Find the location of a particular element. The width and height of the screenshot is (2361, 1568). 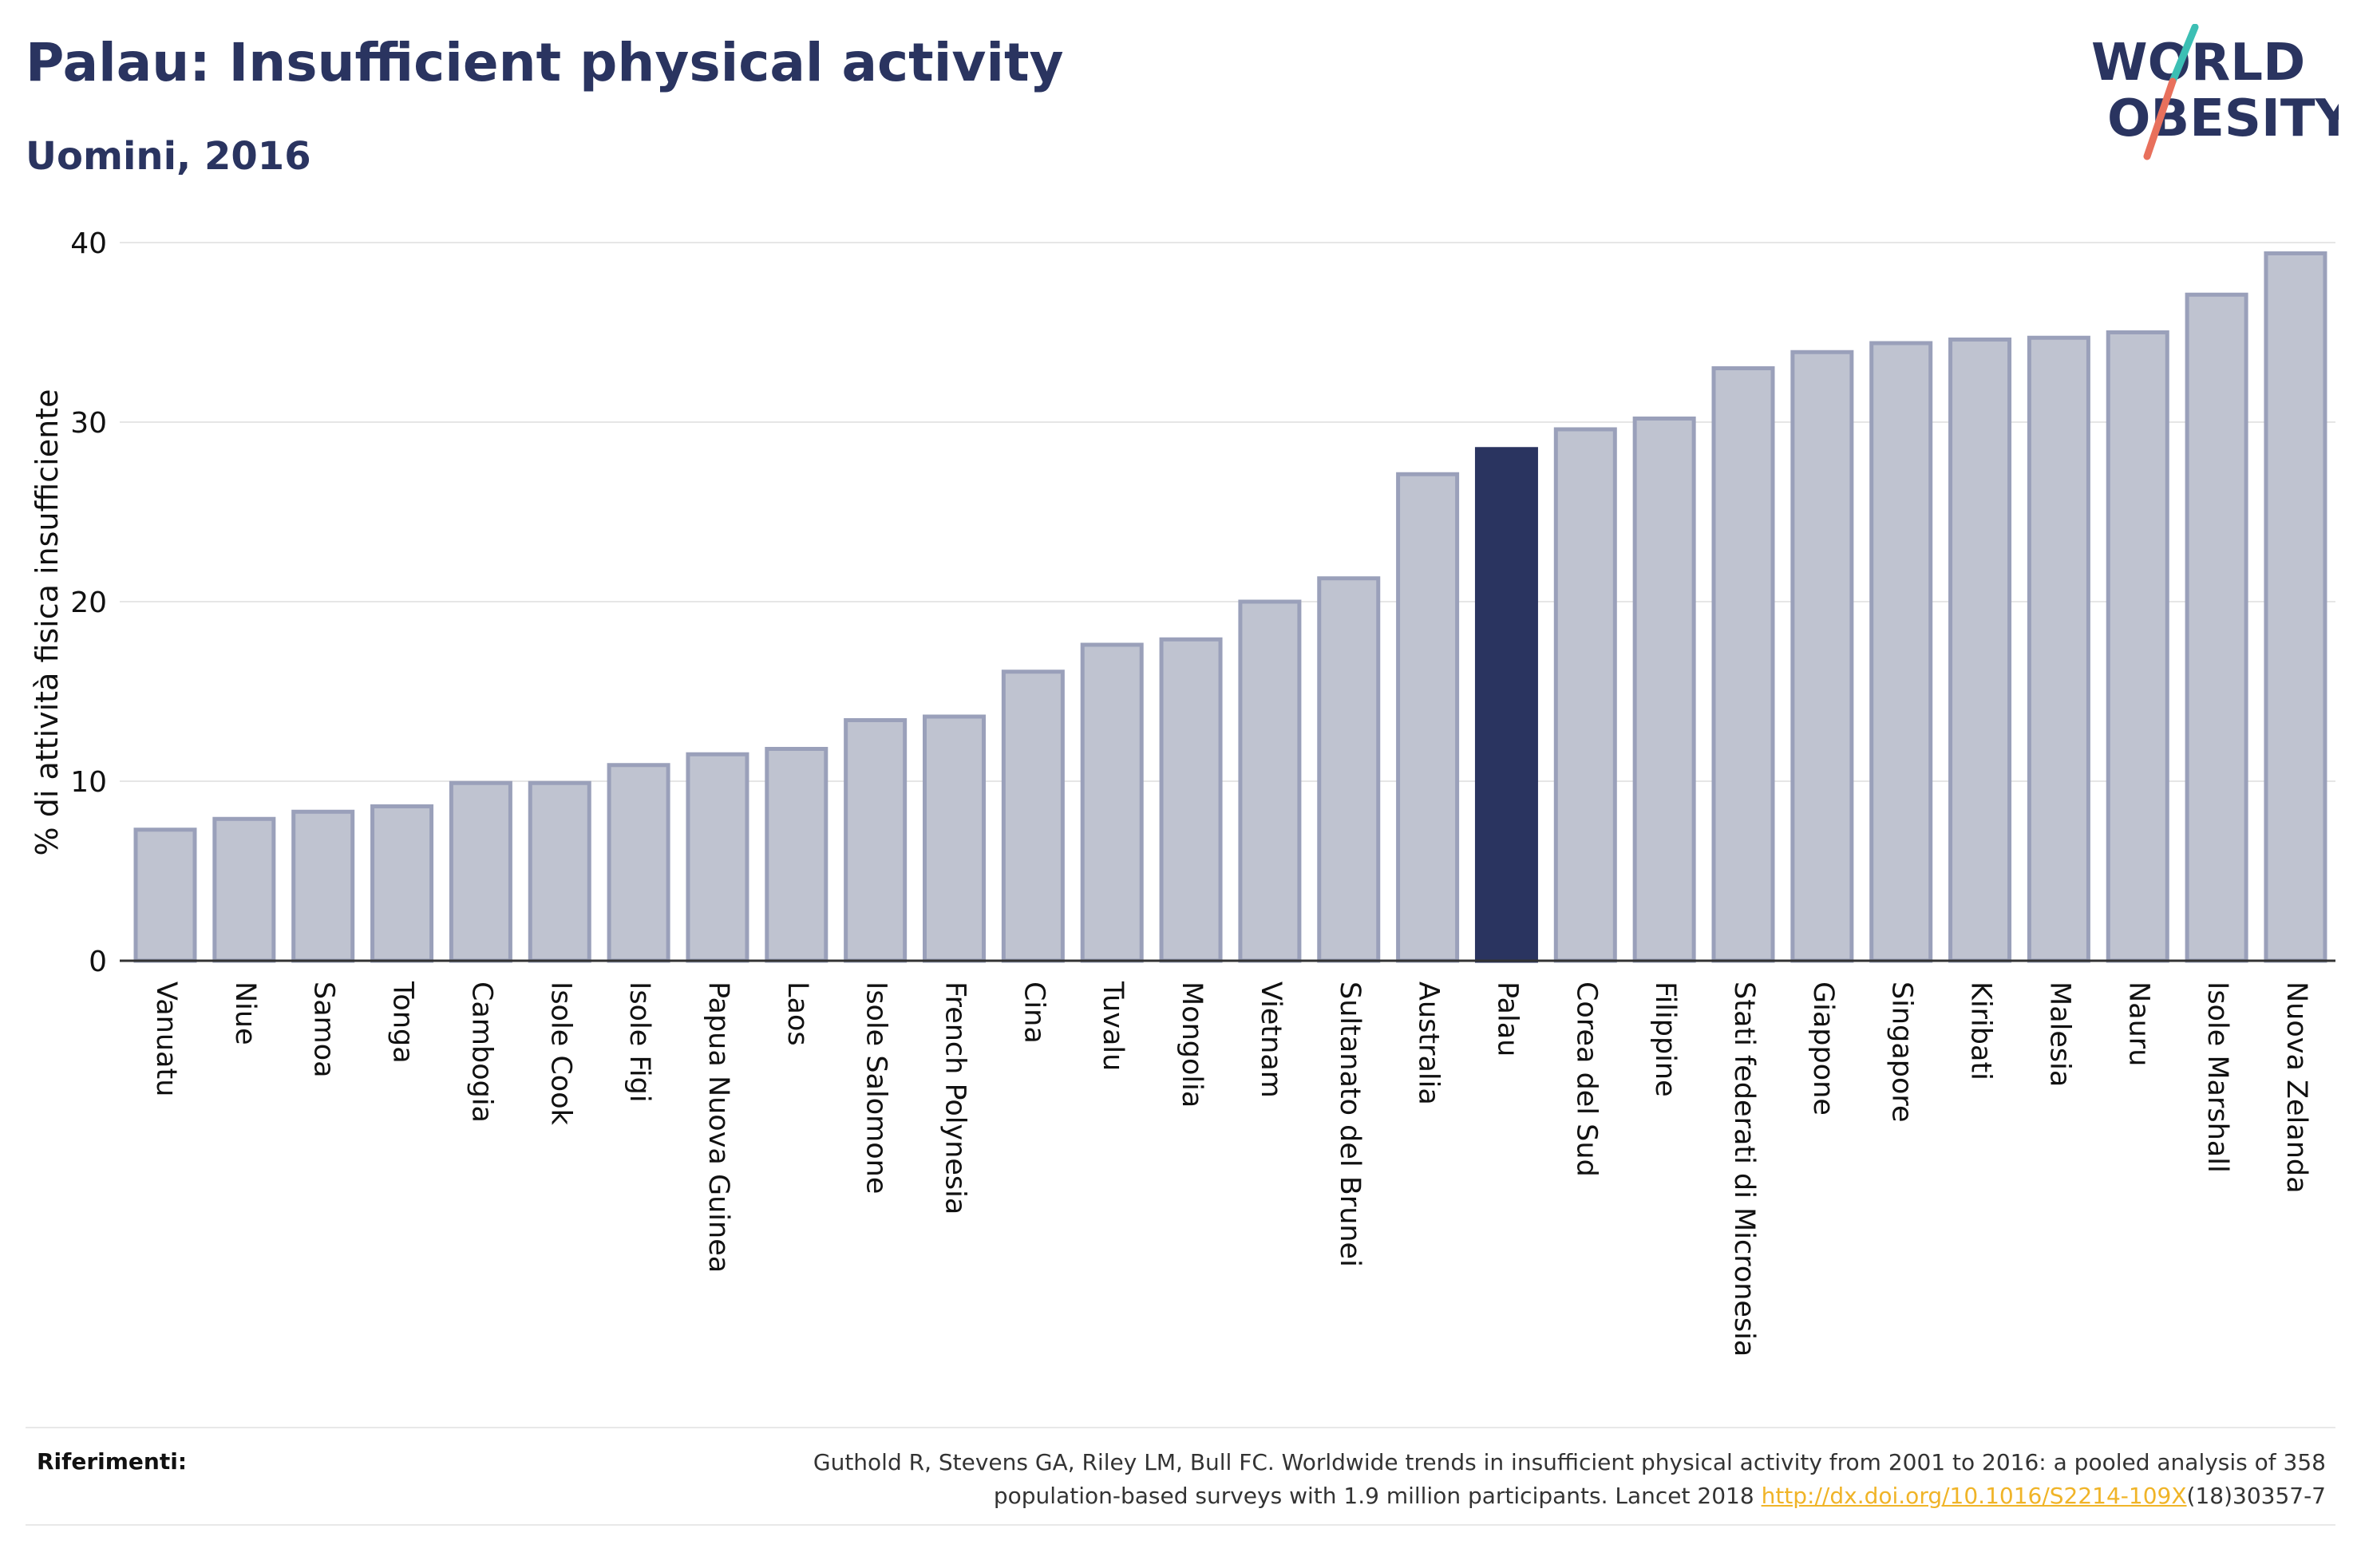

x-tick-label: Isole Cook is located at coordinates (560, 1053).